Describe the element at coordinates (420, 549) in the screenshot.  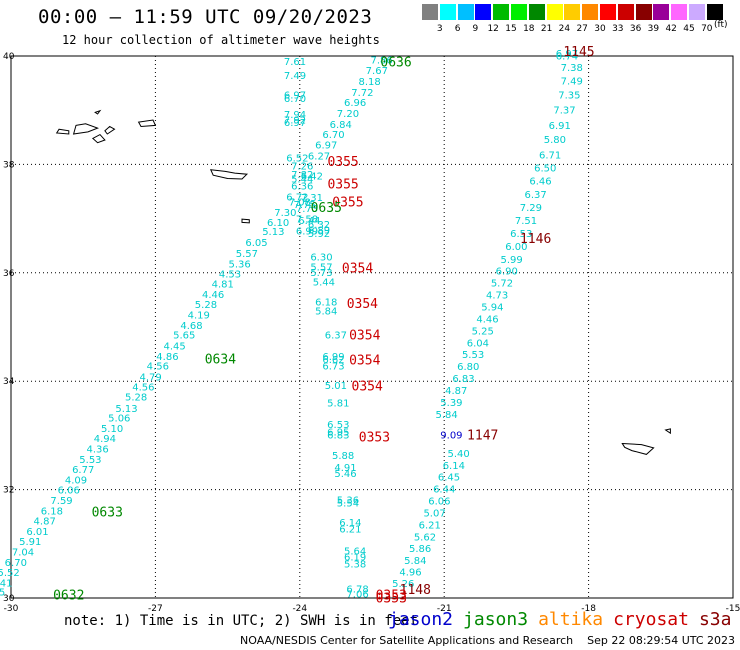
I see `swh-value: 5.86` at that location.